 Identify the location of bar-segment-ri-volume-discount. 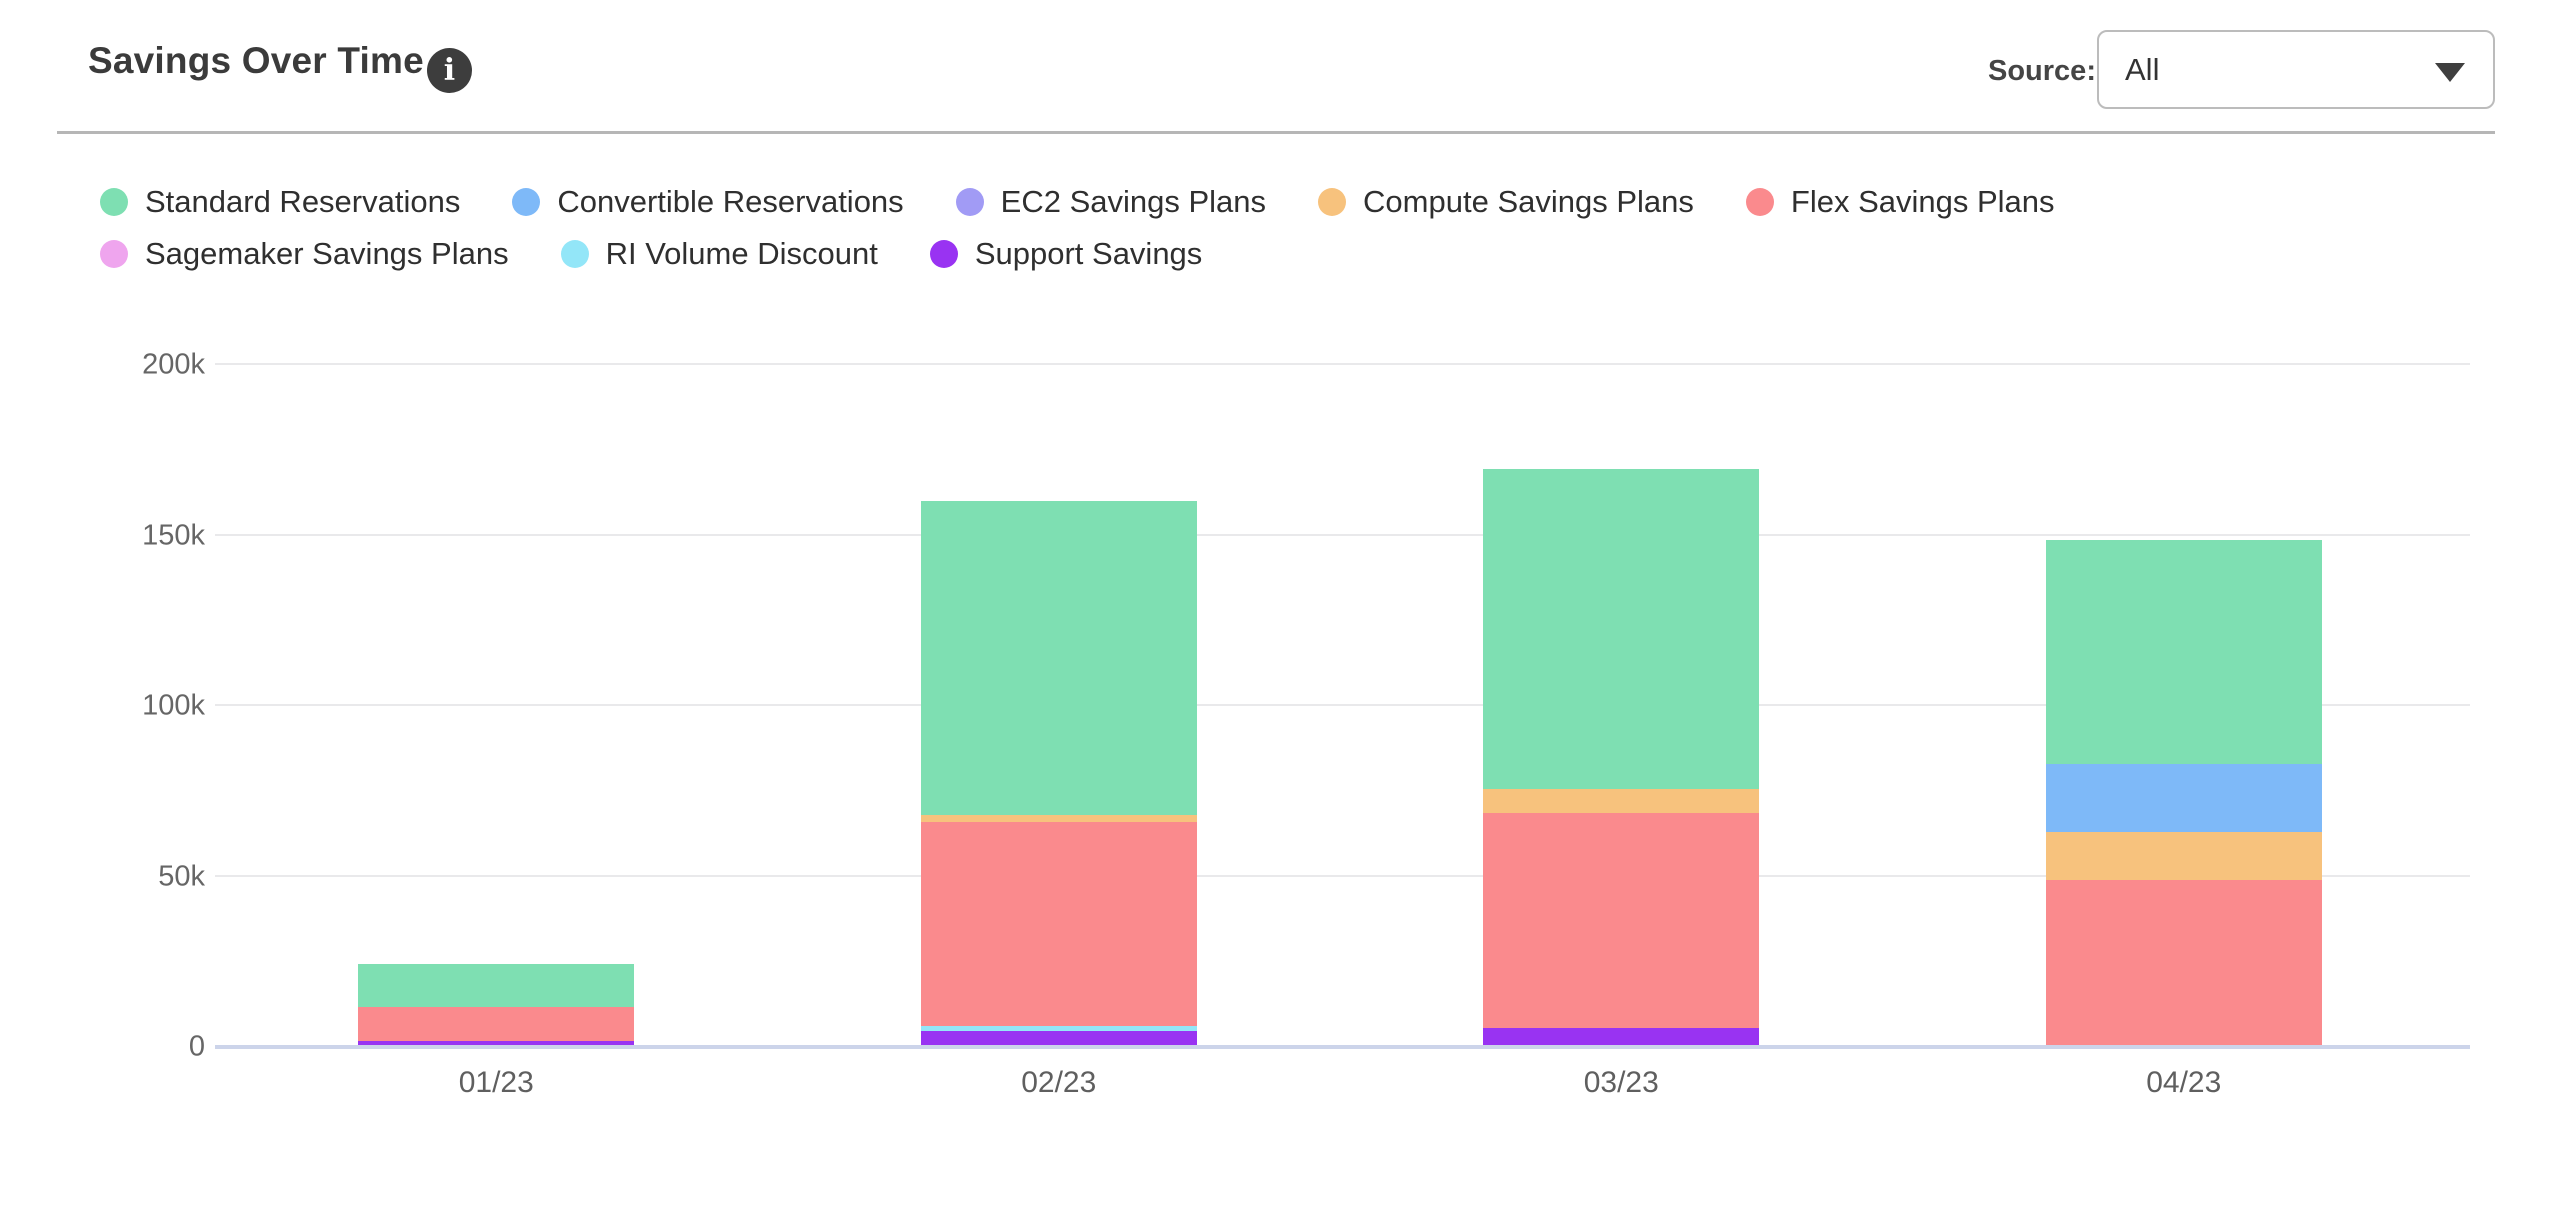
(1058, 1029).